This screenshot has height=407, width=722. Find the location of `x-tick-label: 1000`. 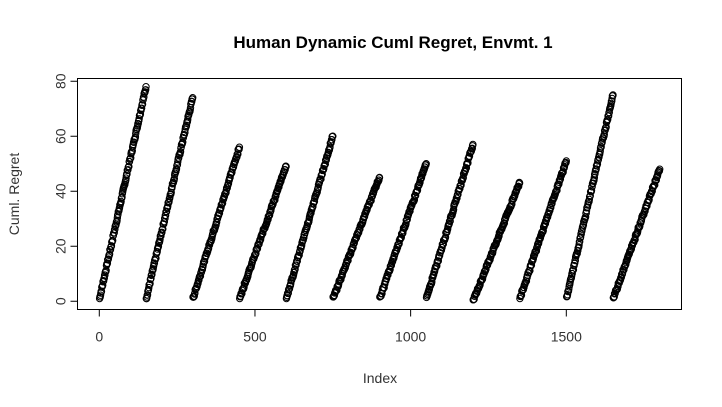

x-tick-label: 1000 is located at coordinates (410, 337).